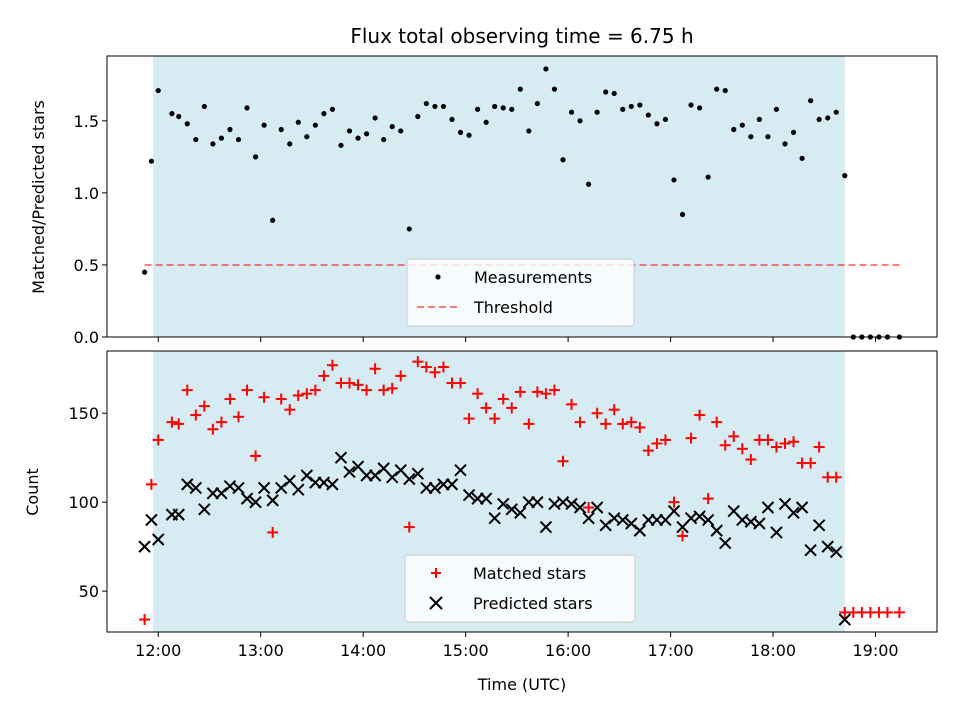 This screenshot has width=960, height=724. What do you see at coordinates (38, 197) in the screenshot?
I see `ratio-y-axis-label: Matched/Predicted stars` at bounding box center [38, 197].